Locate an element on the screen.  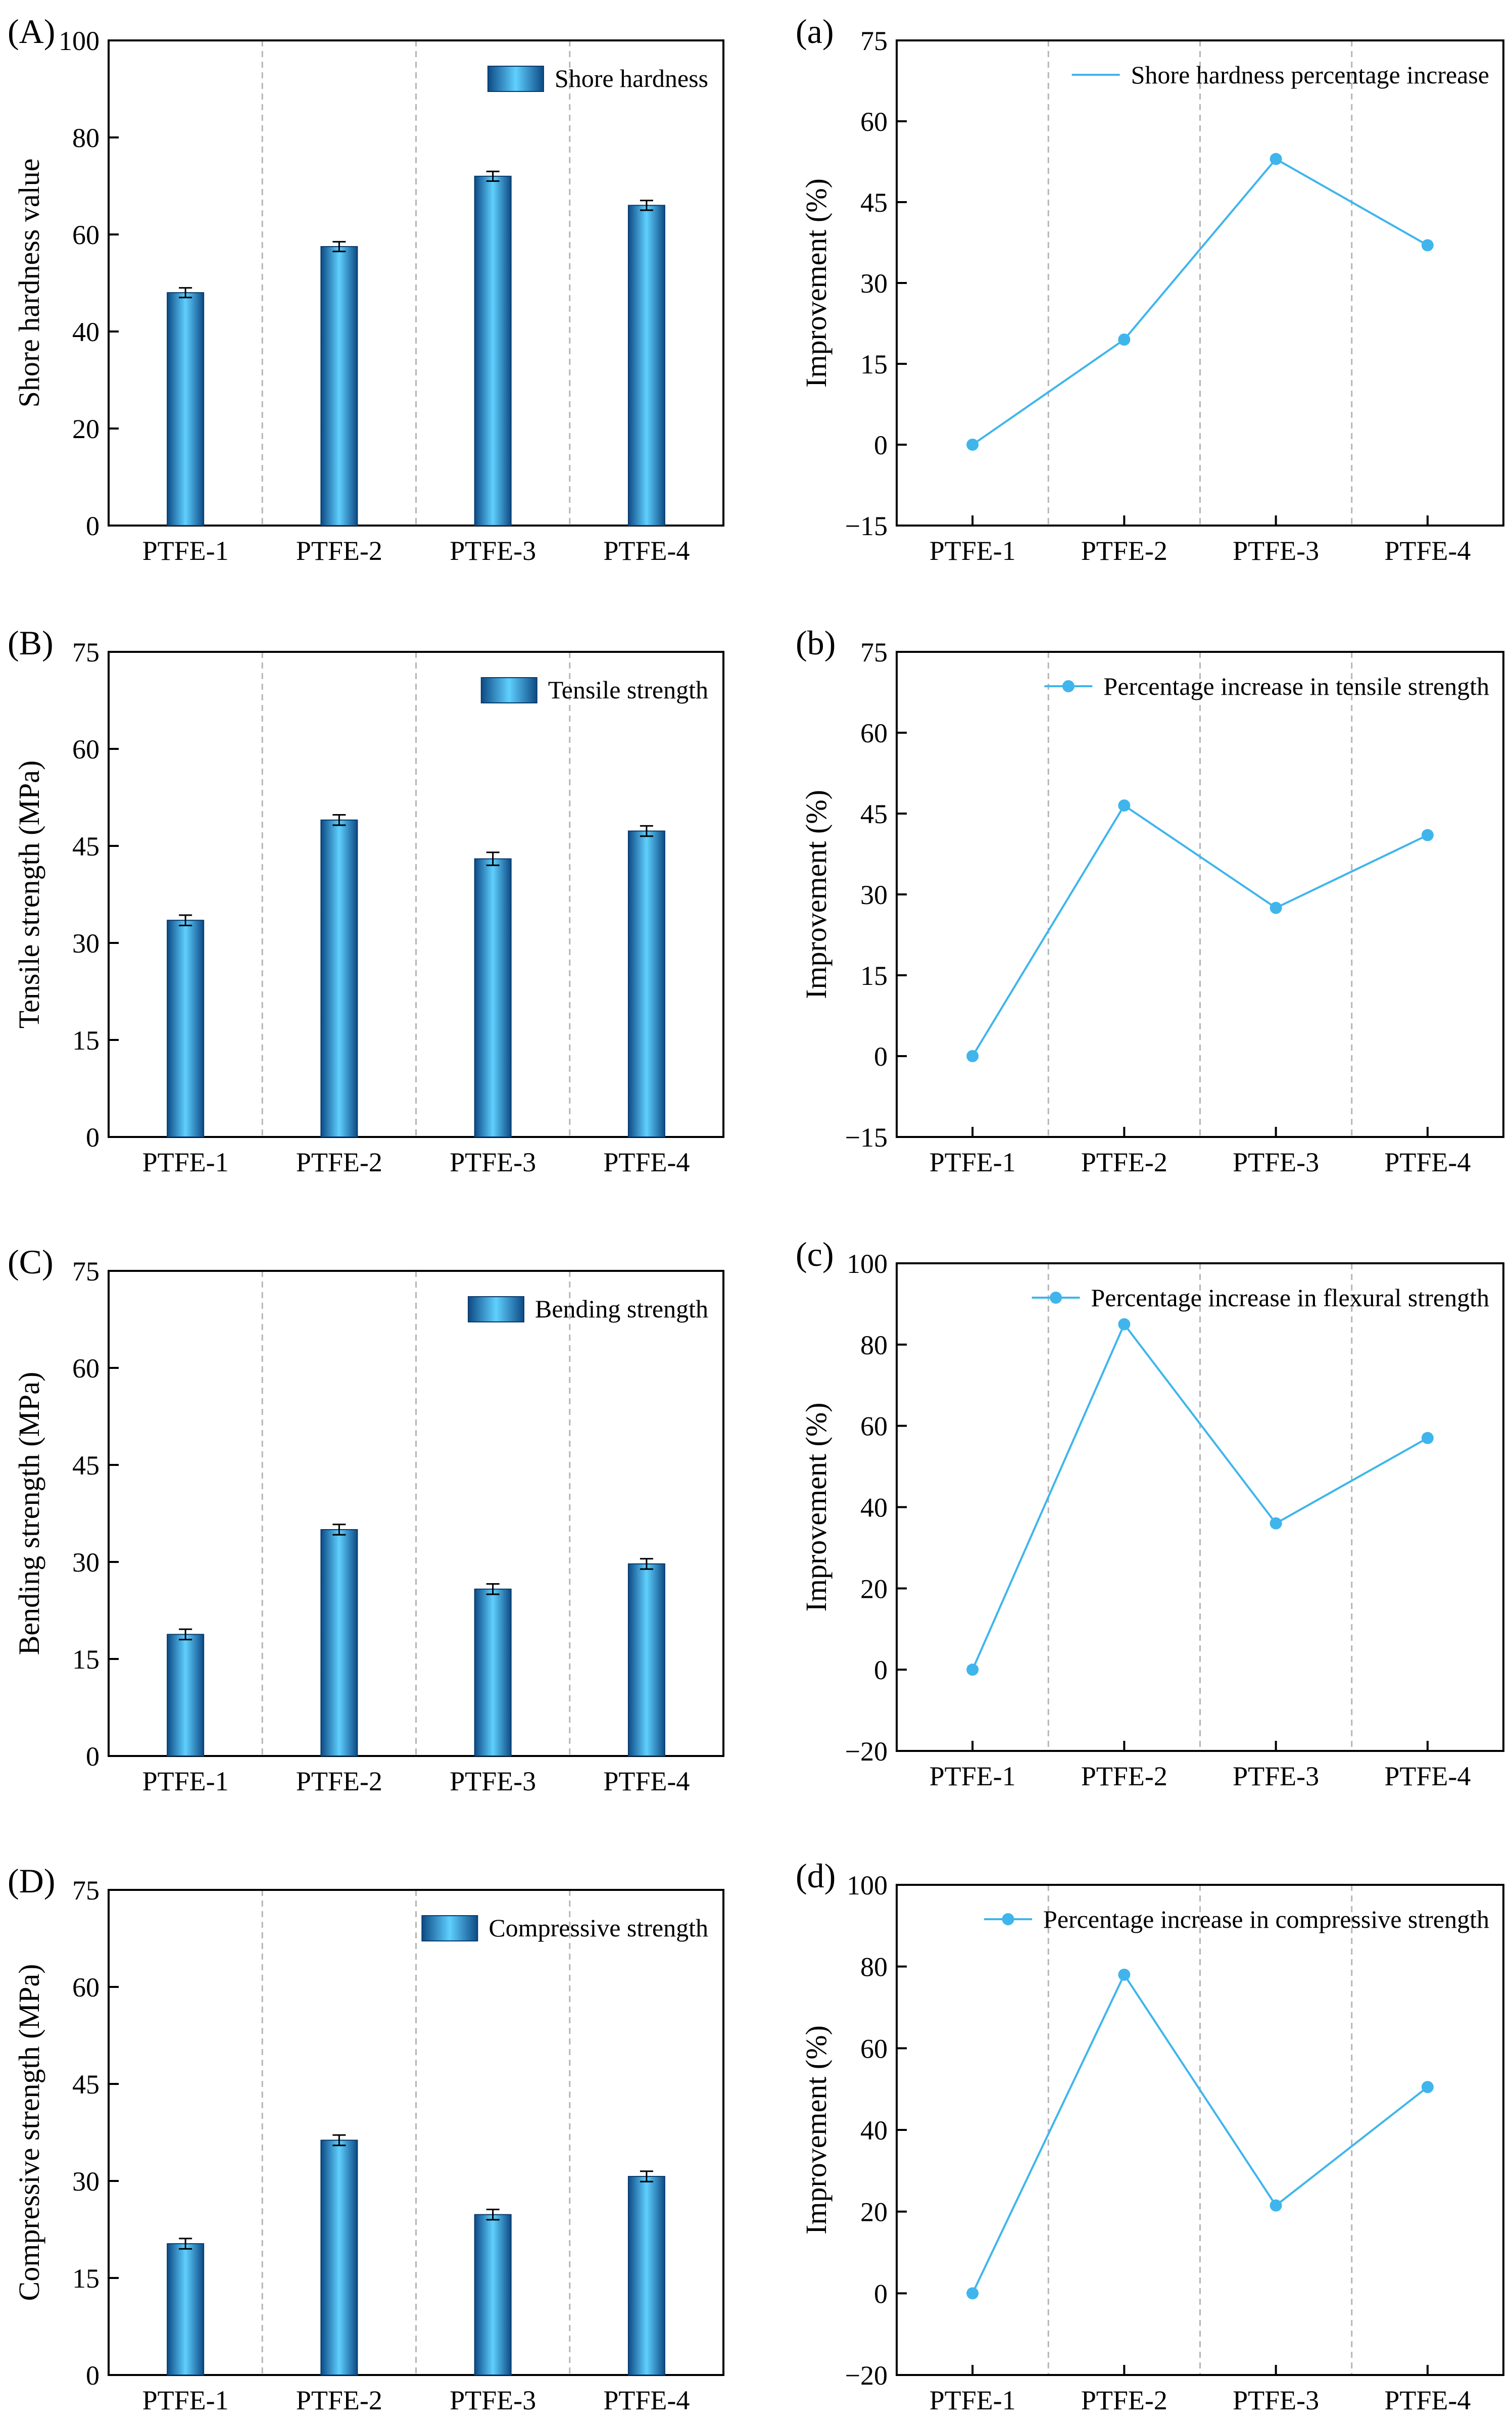
y-tick-label: −15 is located at coordinates (866, 1137).